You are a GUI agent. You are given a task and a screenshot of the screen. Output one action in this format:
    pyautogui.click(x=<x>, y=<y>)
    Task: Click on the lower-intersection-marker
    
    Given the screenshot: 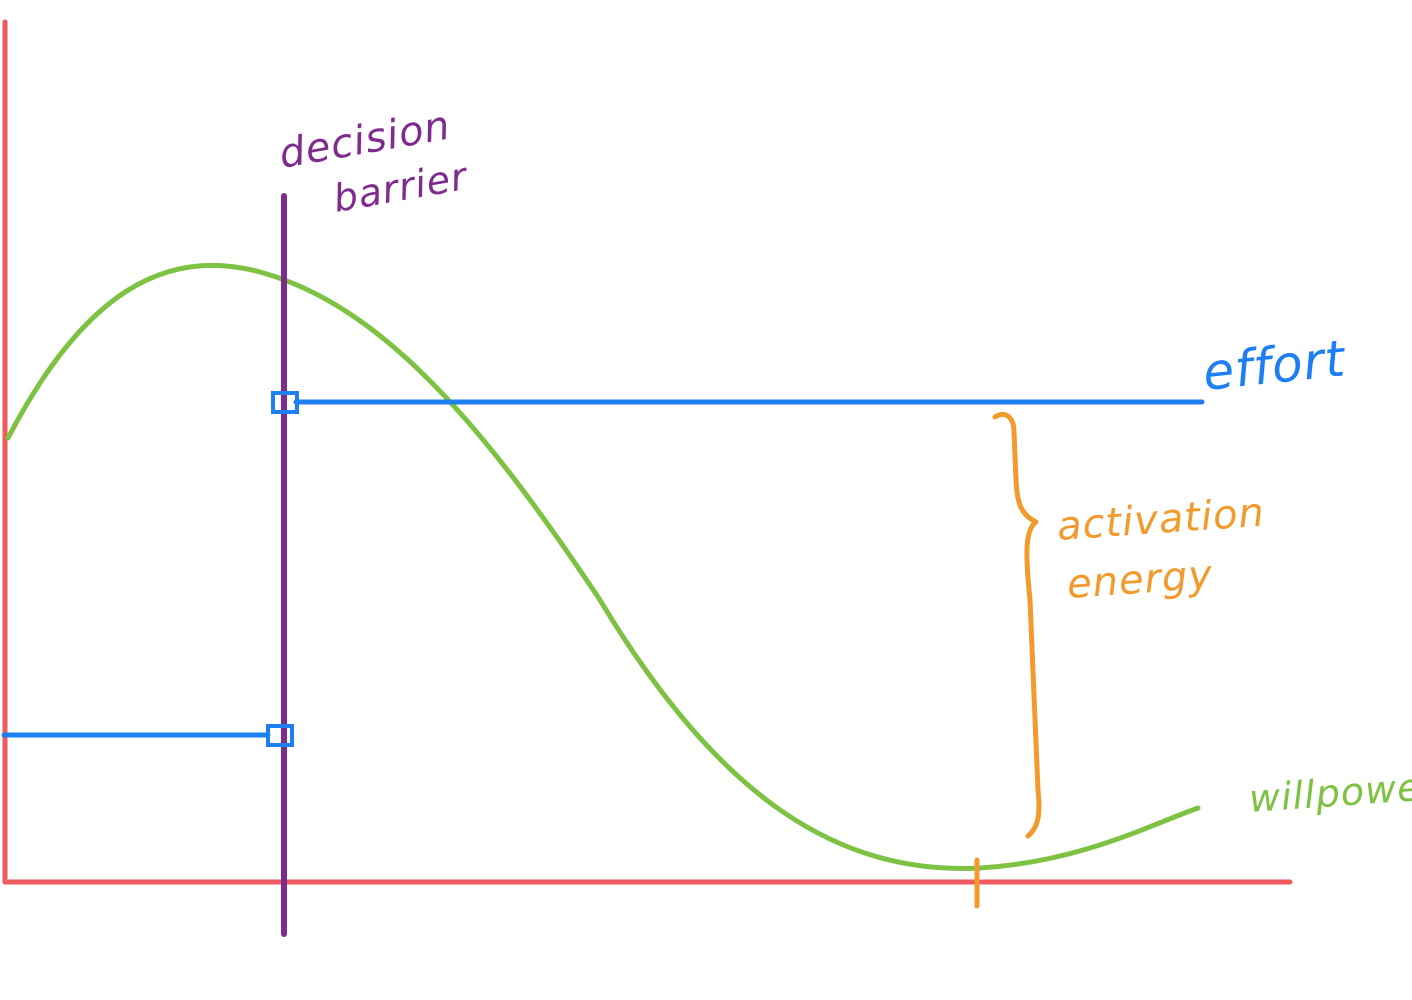 What is the action you would take?
    pyautogui.click(x=280, y=735)
    